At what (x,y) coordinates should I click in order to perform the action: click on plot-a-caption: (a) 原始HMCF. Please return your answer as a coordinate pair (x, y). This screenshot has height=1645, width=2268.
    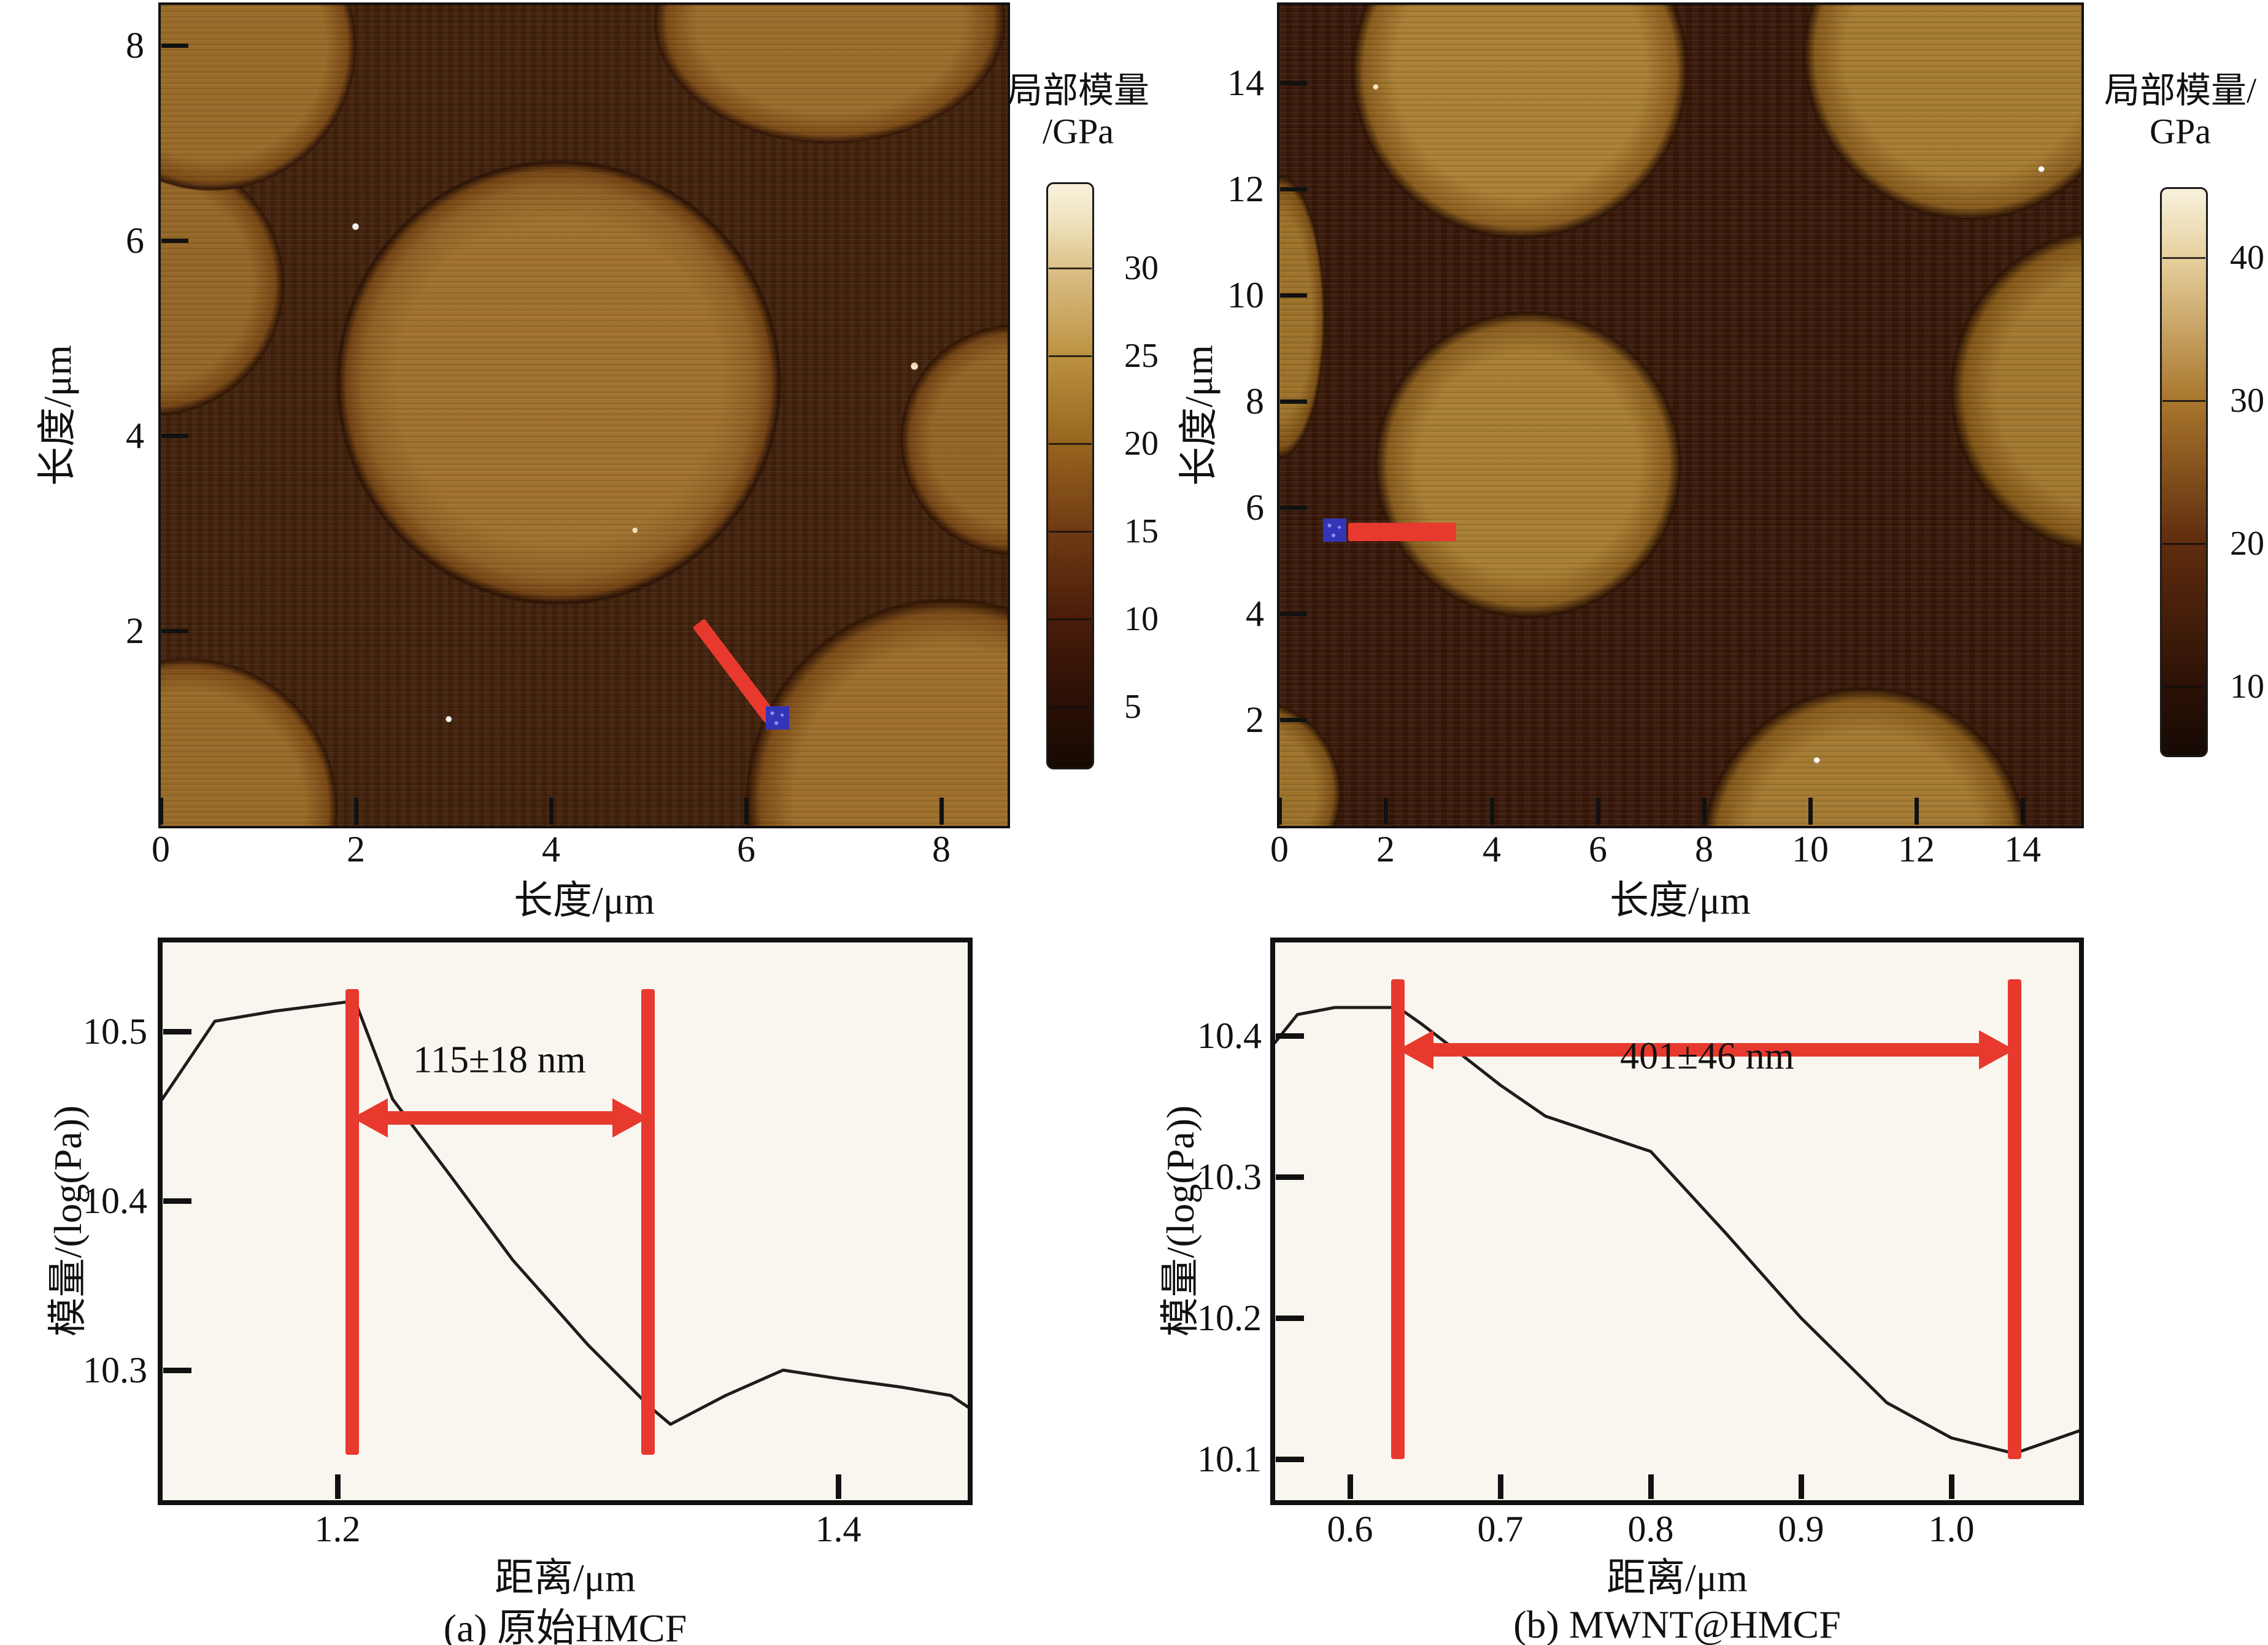
    Looking at the image, I should click on (565, 1625).